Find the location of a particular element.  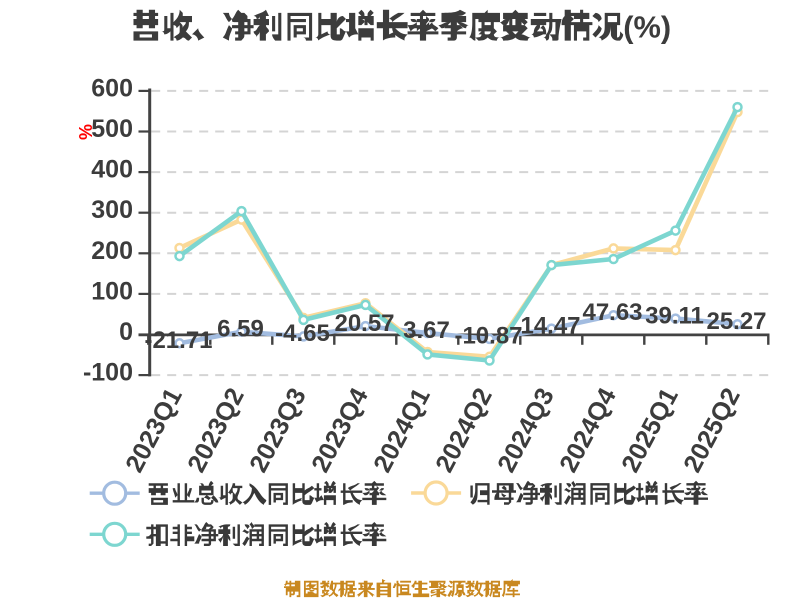

svg-text: -100 is located at coordinates (108, 373).